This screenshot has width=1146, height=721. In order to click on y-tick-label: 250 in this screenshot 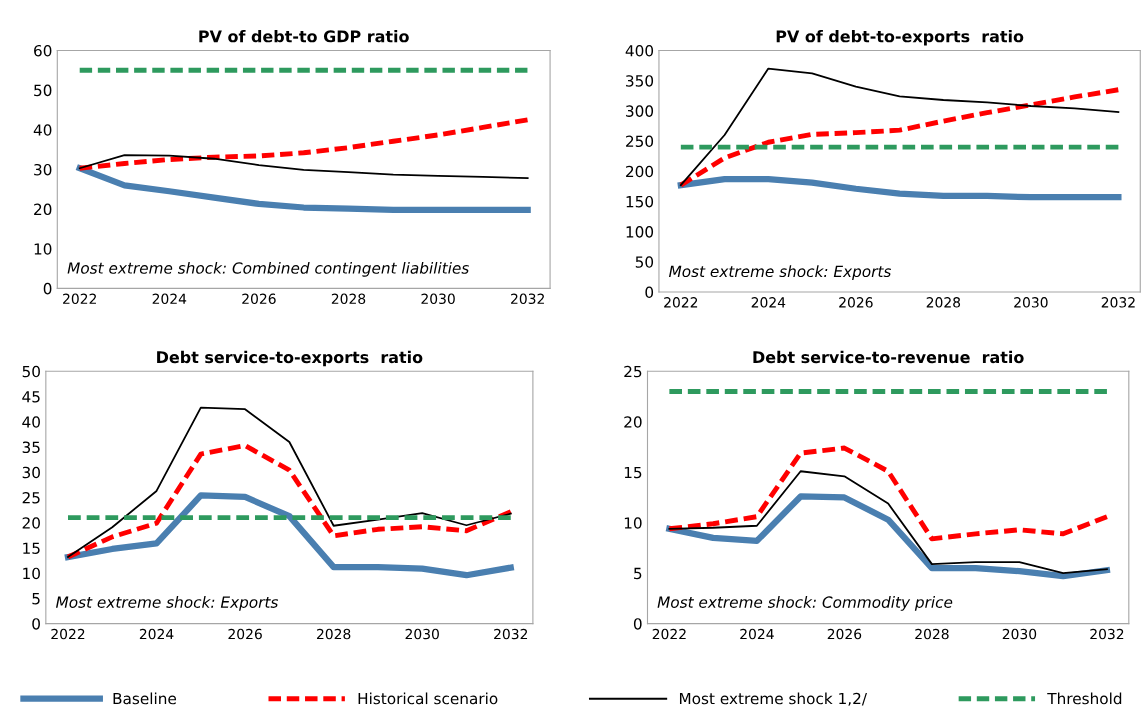, I will do `click(640, 141)`.